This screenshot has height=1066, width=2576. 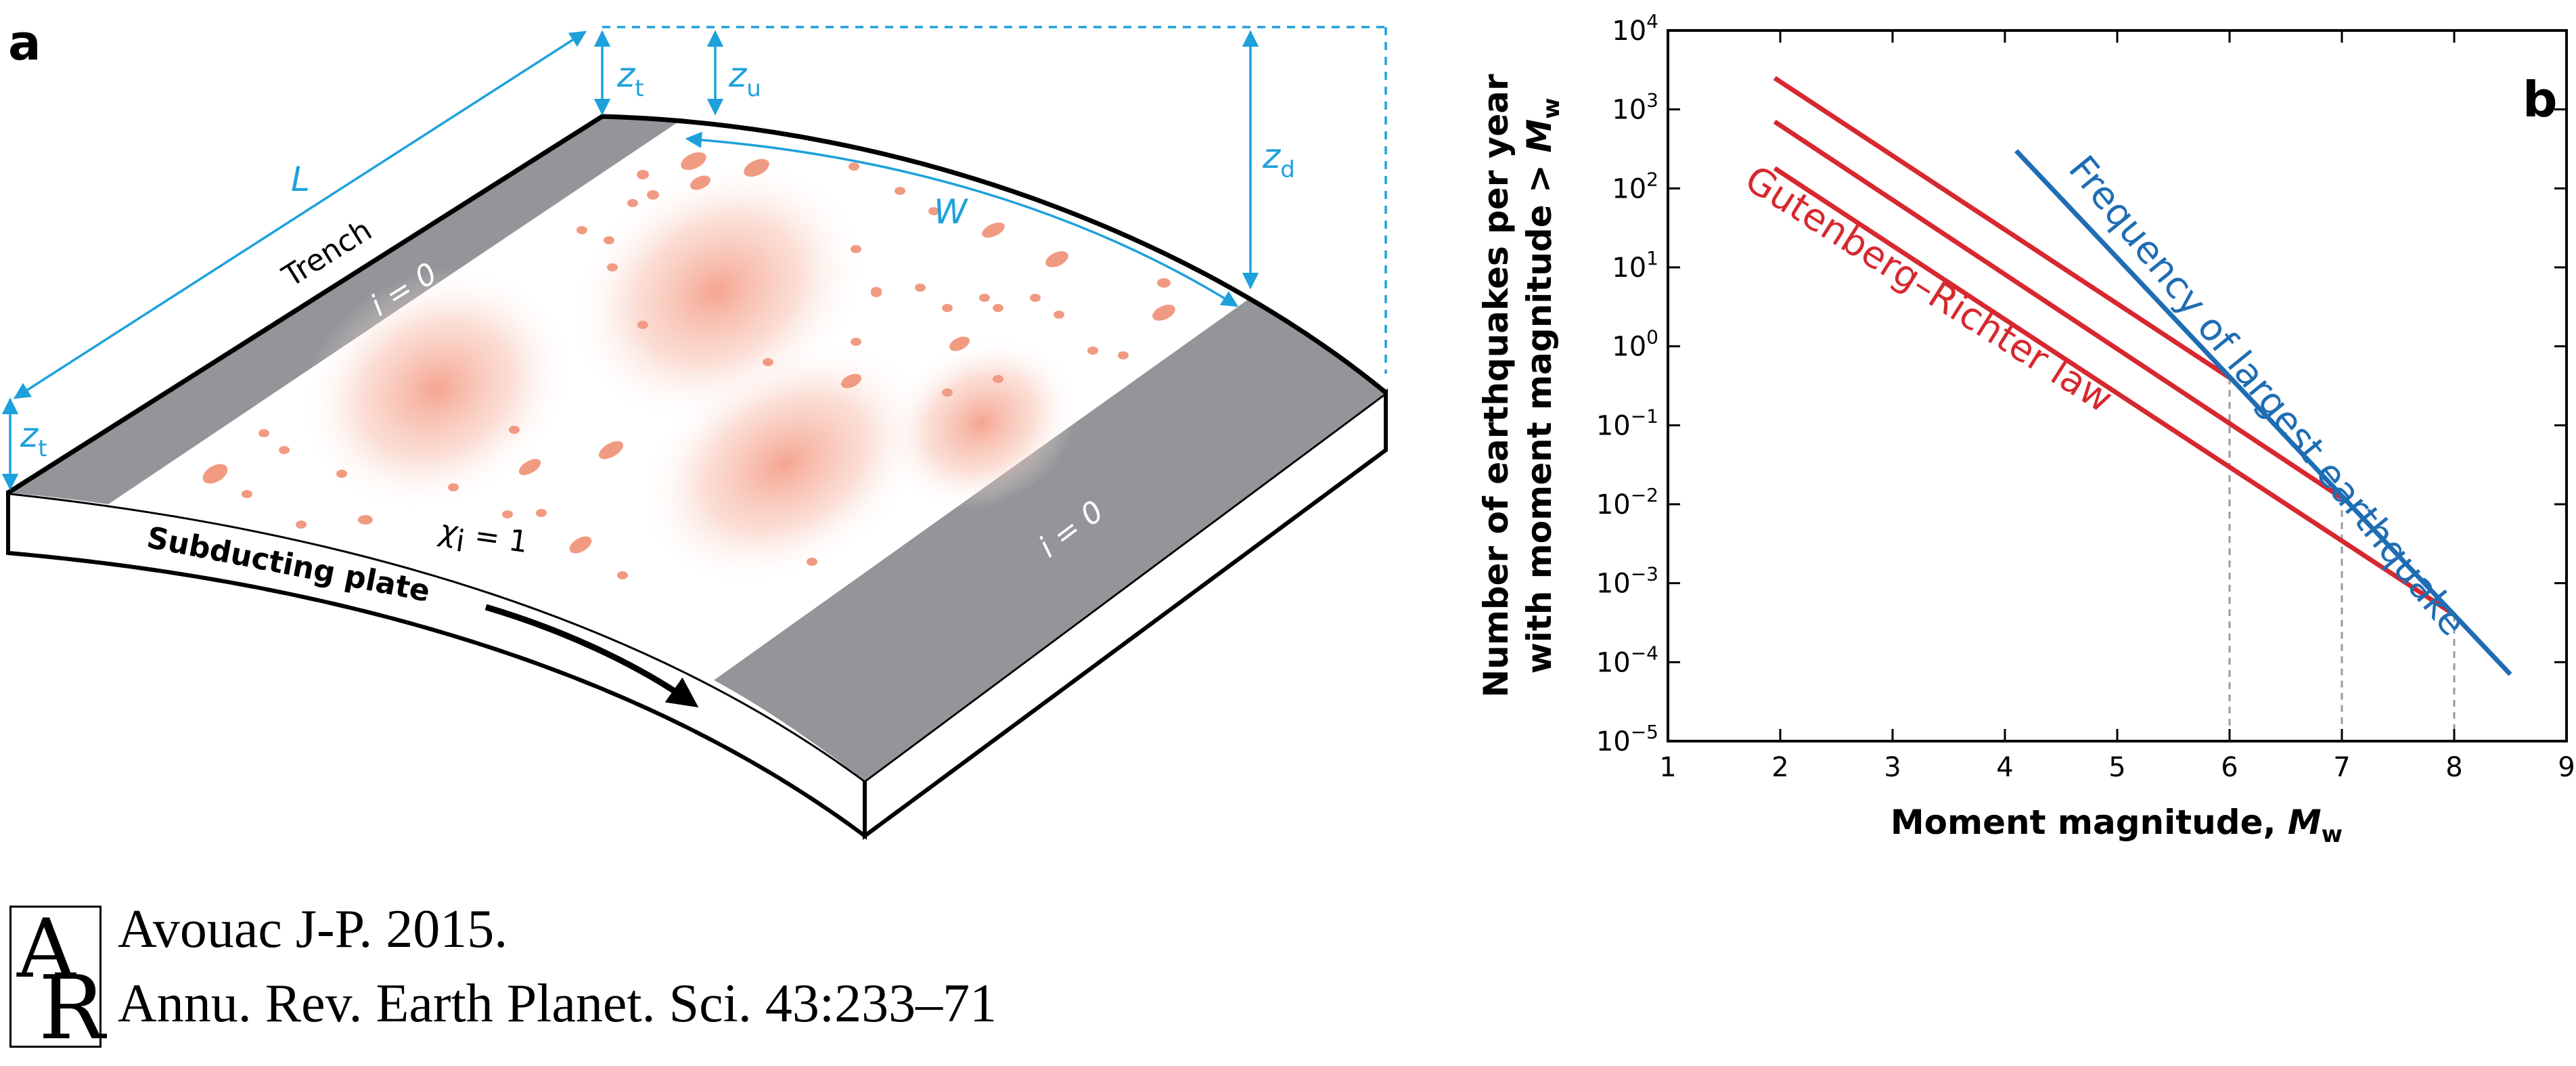 What do you see at coordinates (72, 1007) in the screenshot?
I see `logo-letter-r: R` at bounding box center [72, 1007].